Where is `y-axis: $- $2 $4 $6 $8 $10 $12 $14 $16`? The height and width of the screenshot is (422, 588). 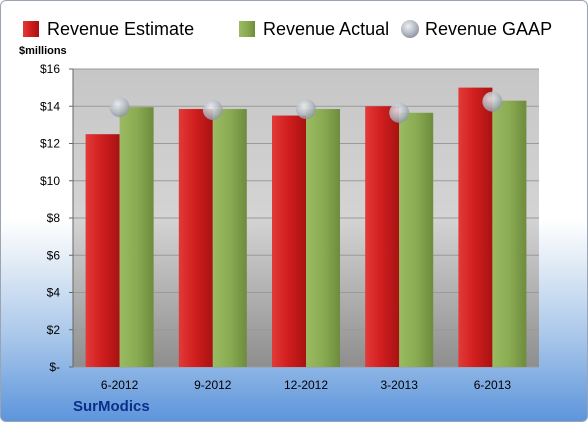 y-axis: $- $2 $4 $6 $8 $10 $12 $14 $16 is located at coordinates (57, 218).